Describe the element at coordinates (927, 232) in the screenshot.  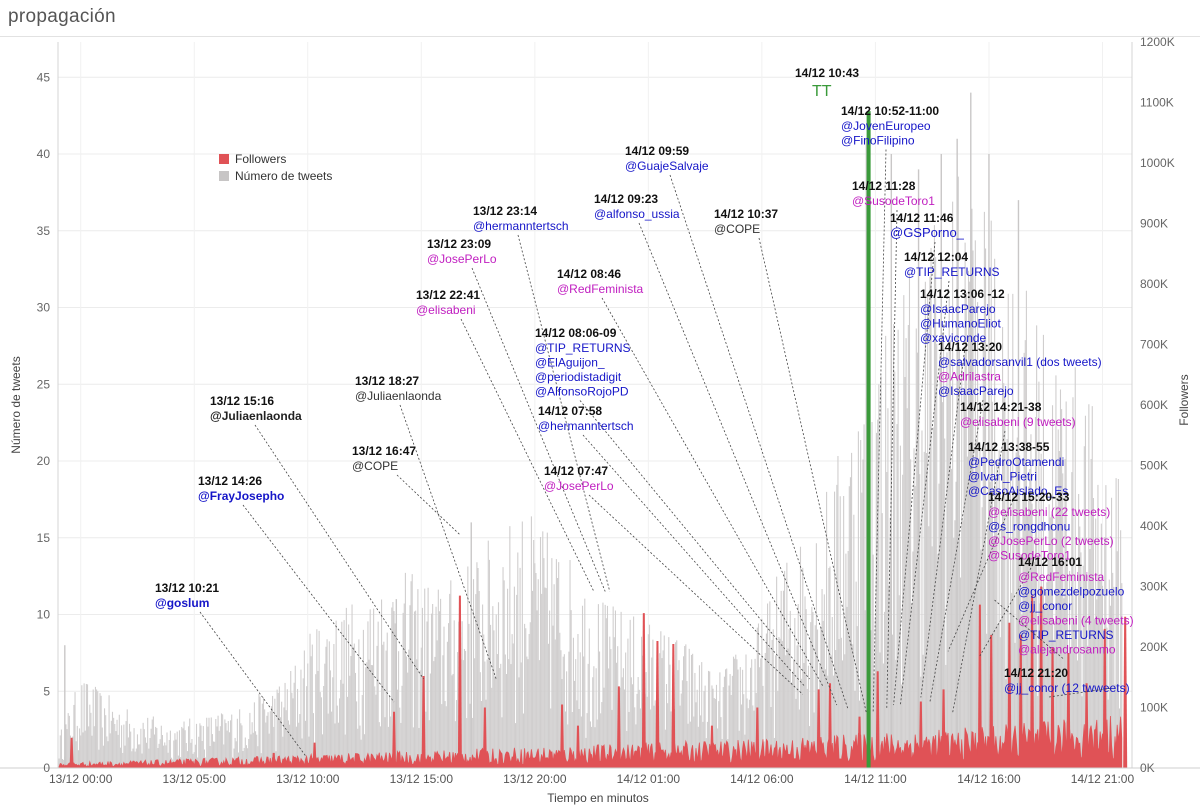
I see `annotation-line: @GSPorno_` at that location.